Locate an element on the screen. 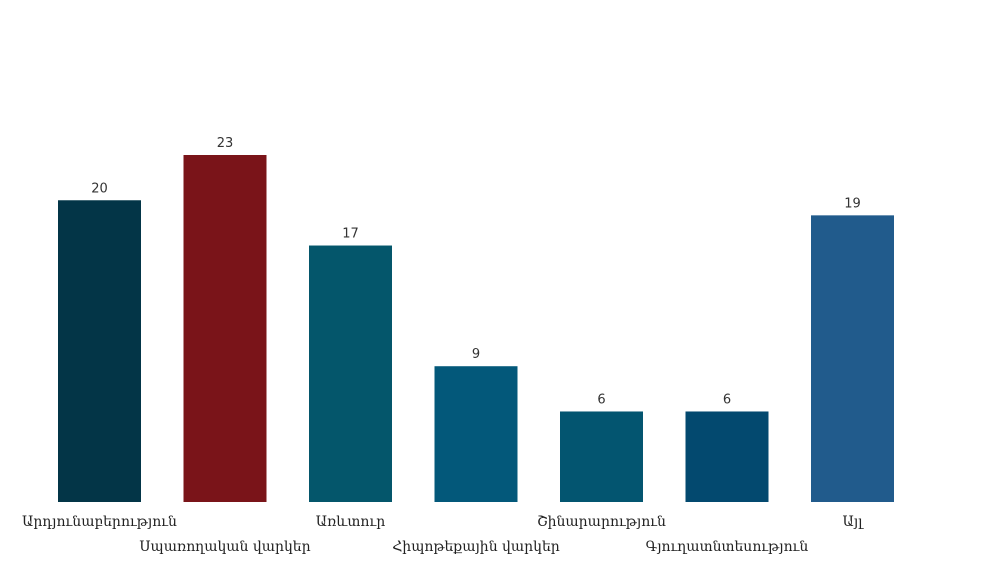 Image resolution: width=985 pixels, height=570 pixels. category-label-1: Արդյունաբերություն is located at coordinates (99, 522).